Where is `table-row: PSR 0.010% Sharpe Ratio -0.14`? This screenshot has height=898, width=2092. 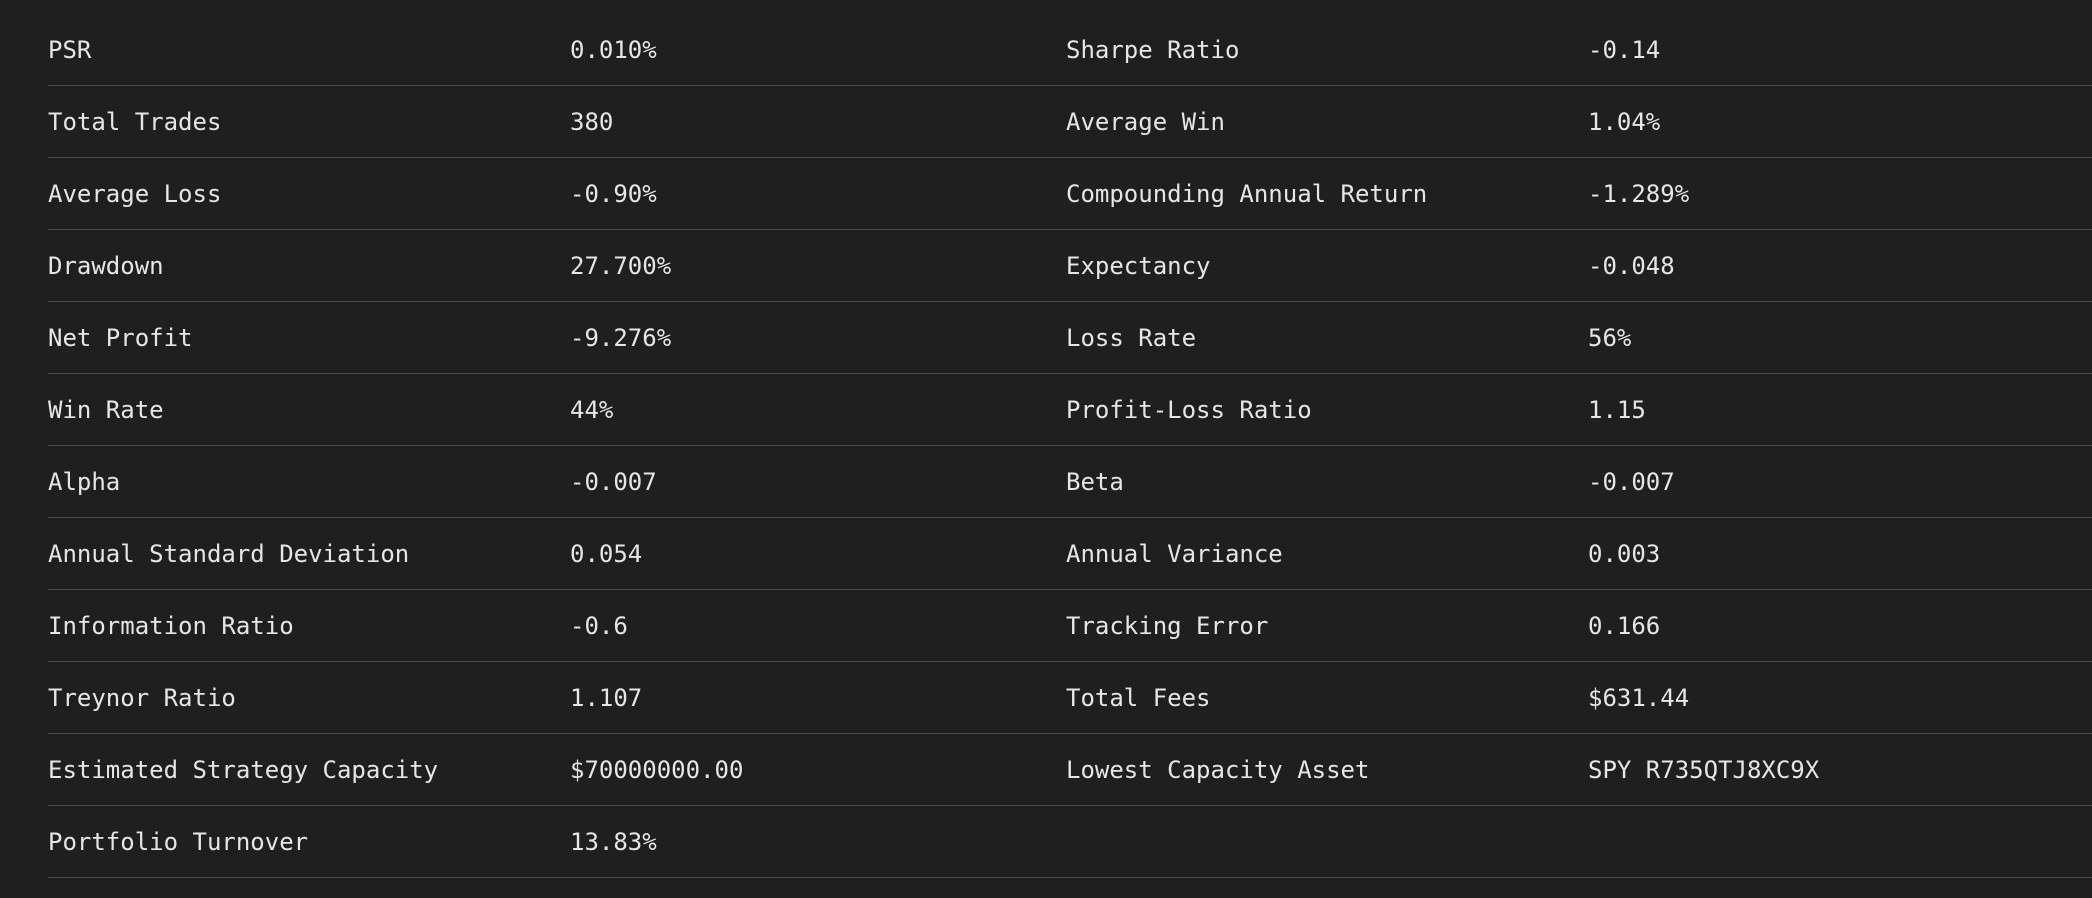
table-row: PSR 0.010% Sharpe Ratio -0.14 is located at coordinates (1070, 50).